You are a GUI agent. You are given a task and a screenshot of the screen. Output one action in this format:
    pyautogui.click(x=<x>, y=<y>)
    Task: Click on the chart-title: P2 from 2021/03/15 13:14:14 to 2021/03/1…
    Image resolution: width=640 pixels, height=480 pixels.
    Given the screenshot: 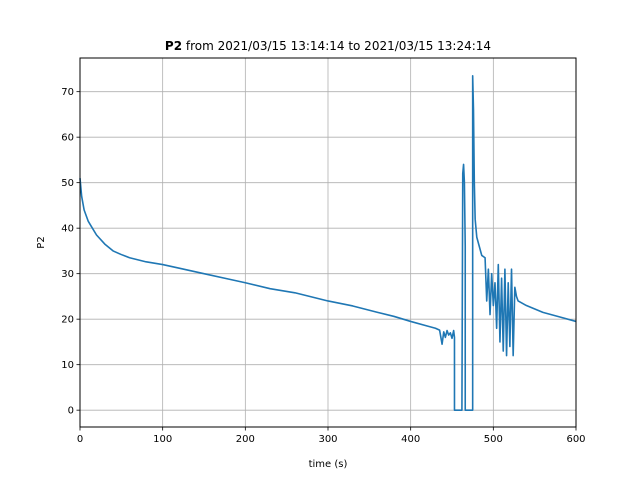 What is the action you would take?
    pyautogui.click(x=328, y=46)
    